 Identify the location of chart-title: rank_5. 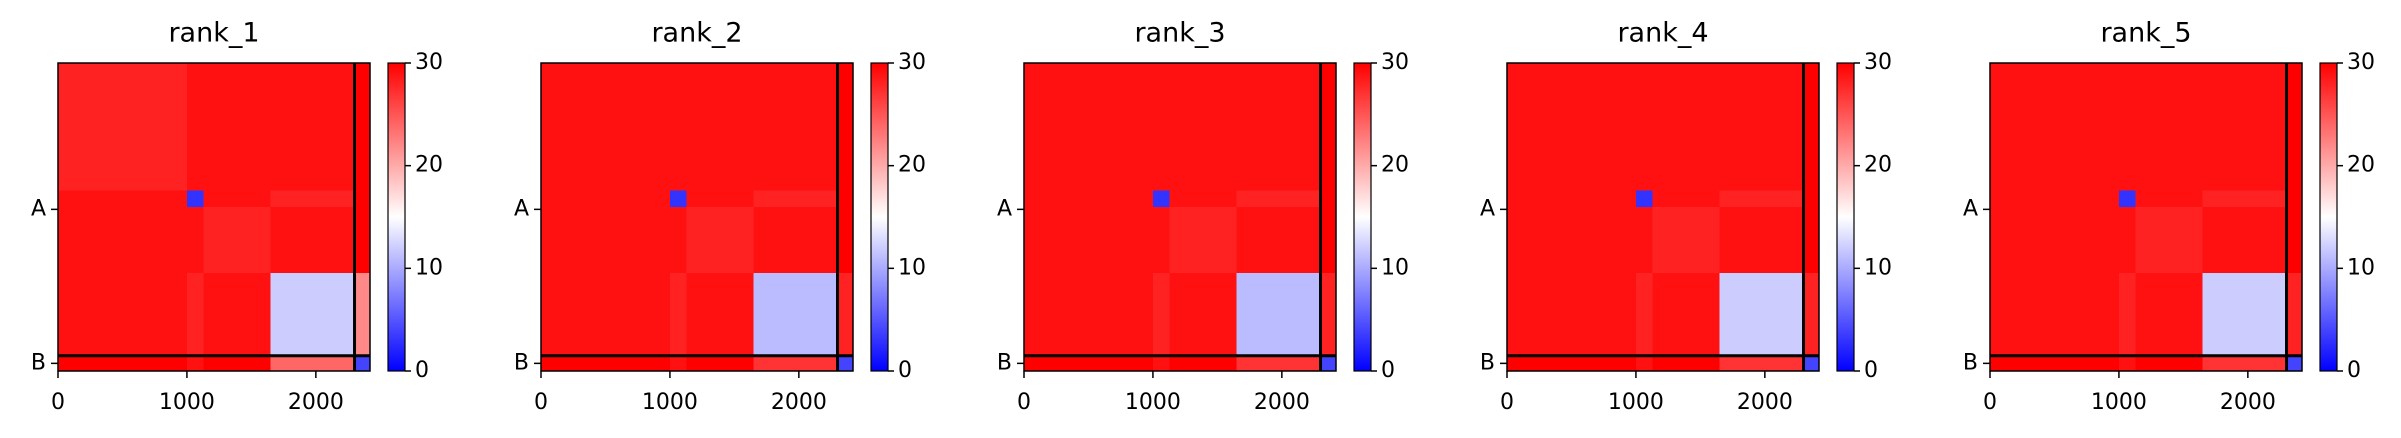
(2145, 33).